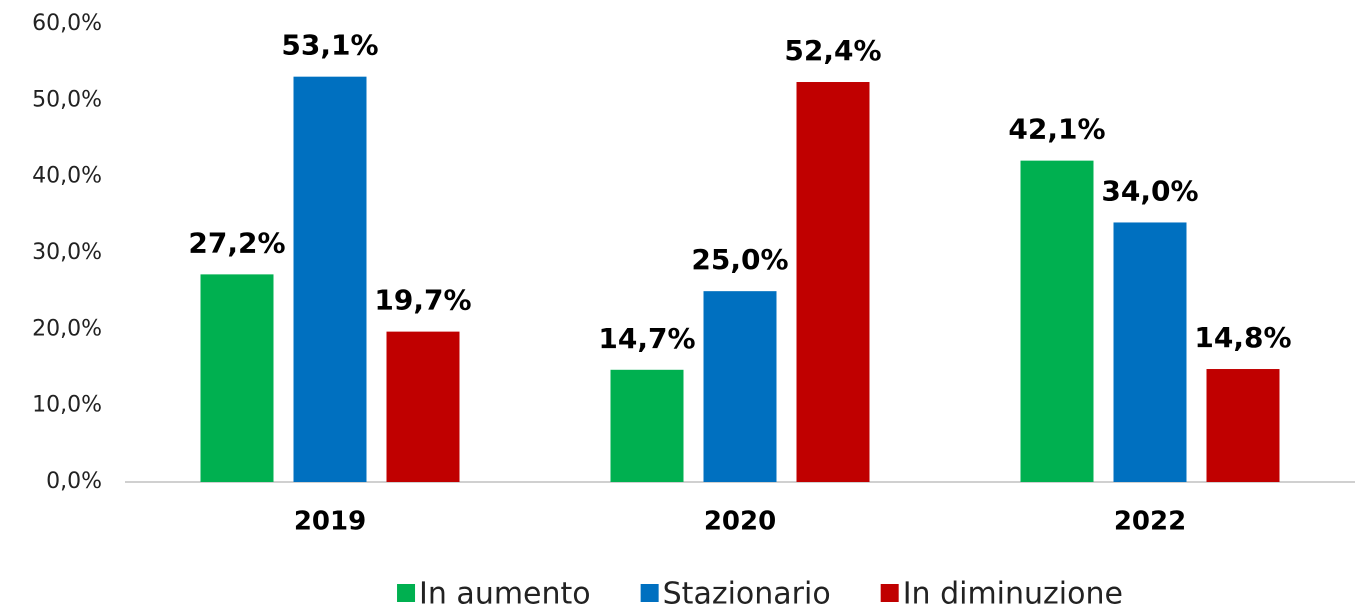 Image resolution: width=1370 pixels, height=610 pixels. I want to click on data-label: 27,2%, so click(236, 242).